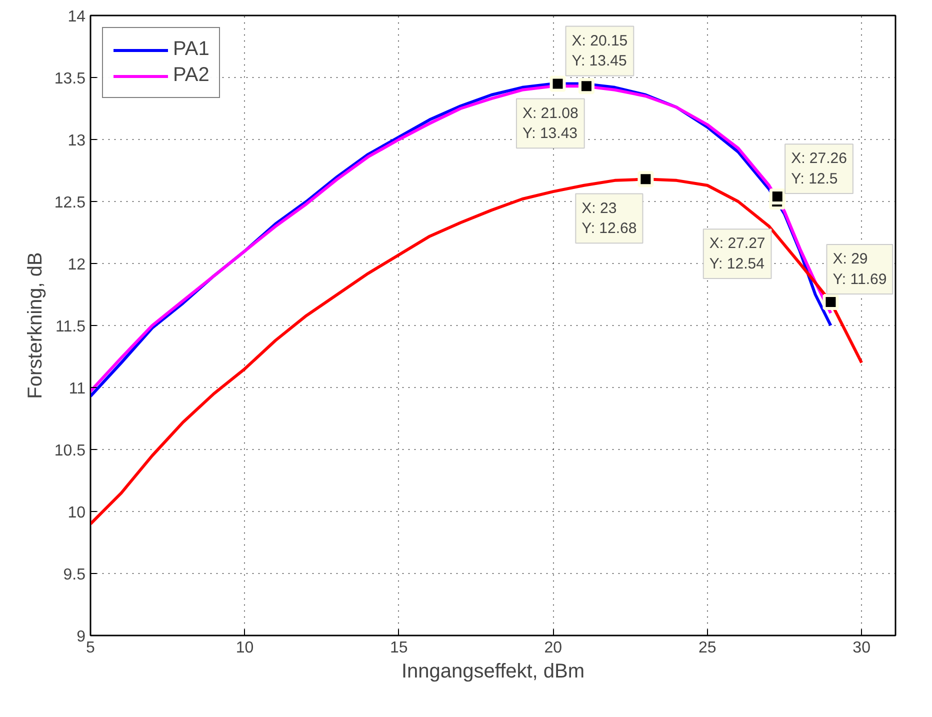 This screenshot has width=932, height=717. What do you see at coordinates (71, 327) in the screenshot?
I see `y-tick-label: 11.5` at bounding box center [71, 327].